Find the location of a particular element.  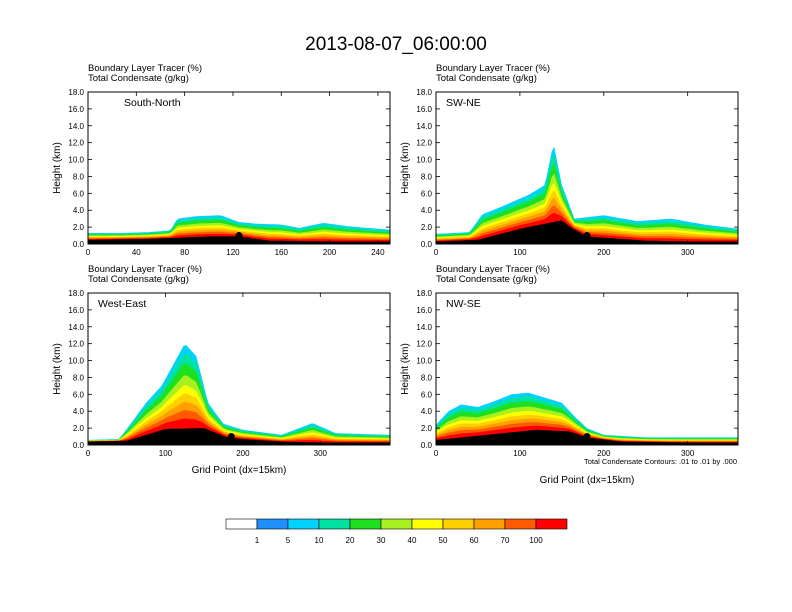

panel-label: South-North is located at coordinates (152, 103).